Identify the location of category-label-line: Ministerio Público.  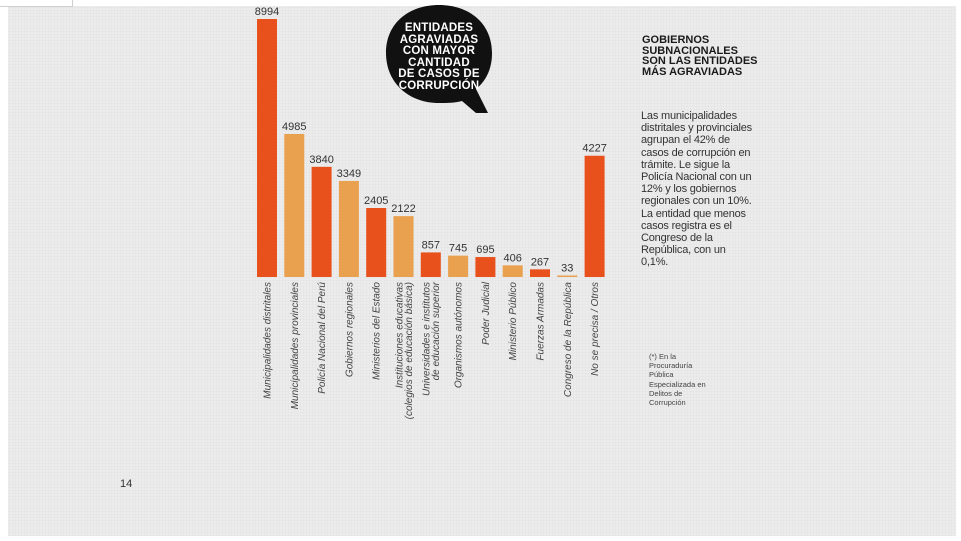
(513, 321).